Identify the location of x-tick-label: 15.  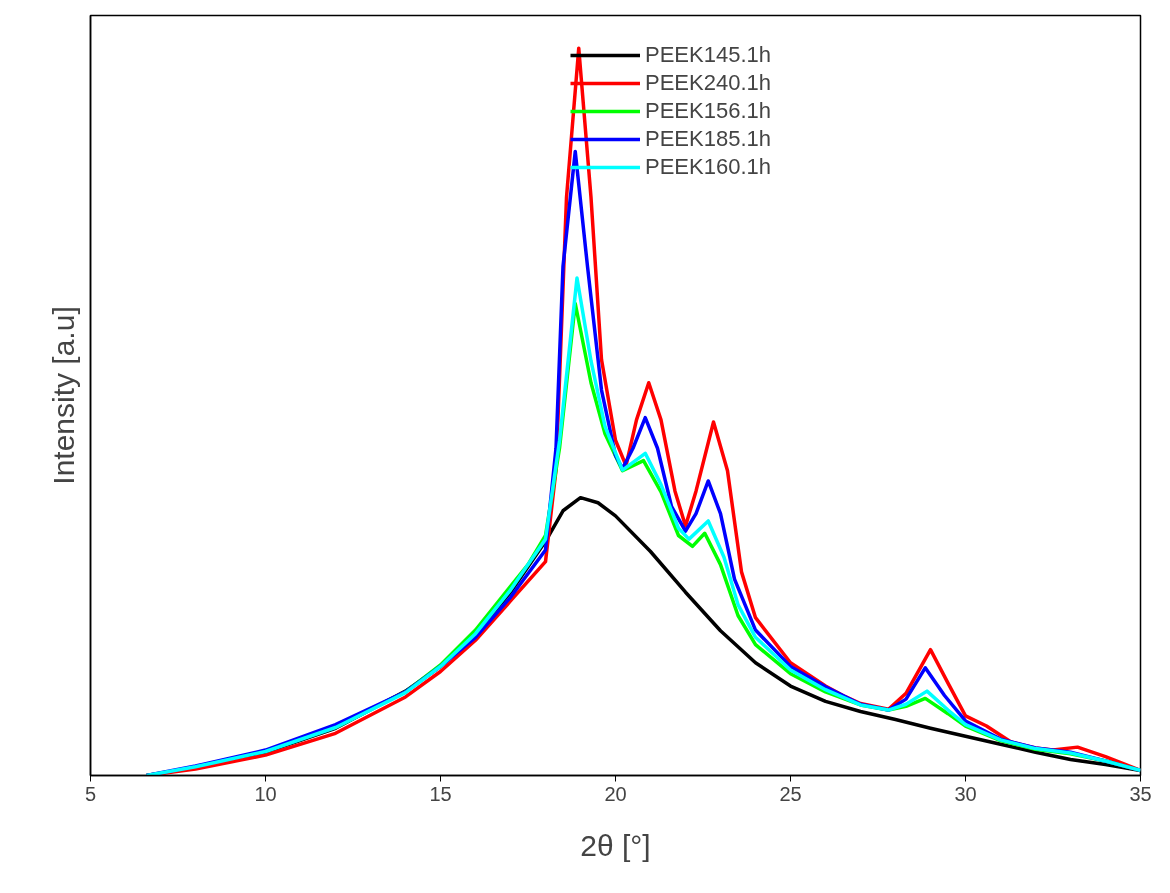
(440, 793).